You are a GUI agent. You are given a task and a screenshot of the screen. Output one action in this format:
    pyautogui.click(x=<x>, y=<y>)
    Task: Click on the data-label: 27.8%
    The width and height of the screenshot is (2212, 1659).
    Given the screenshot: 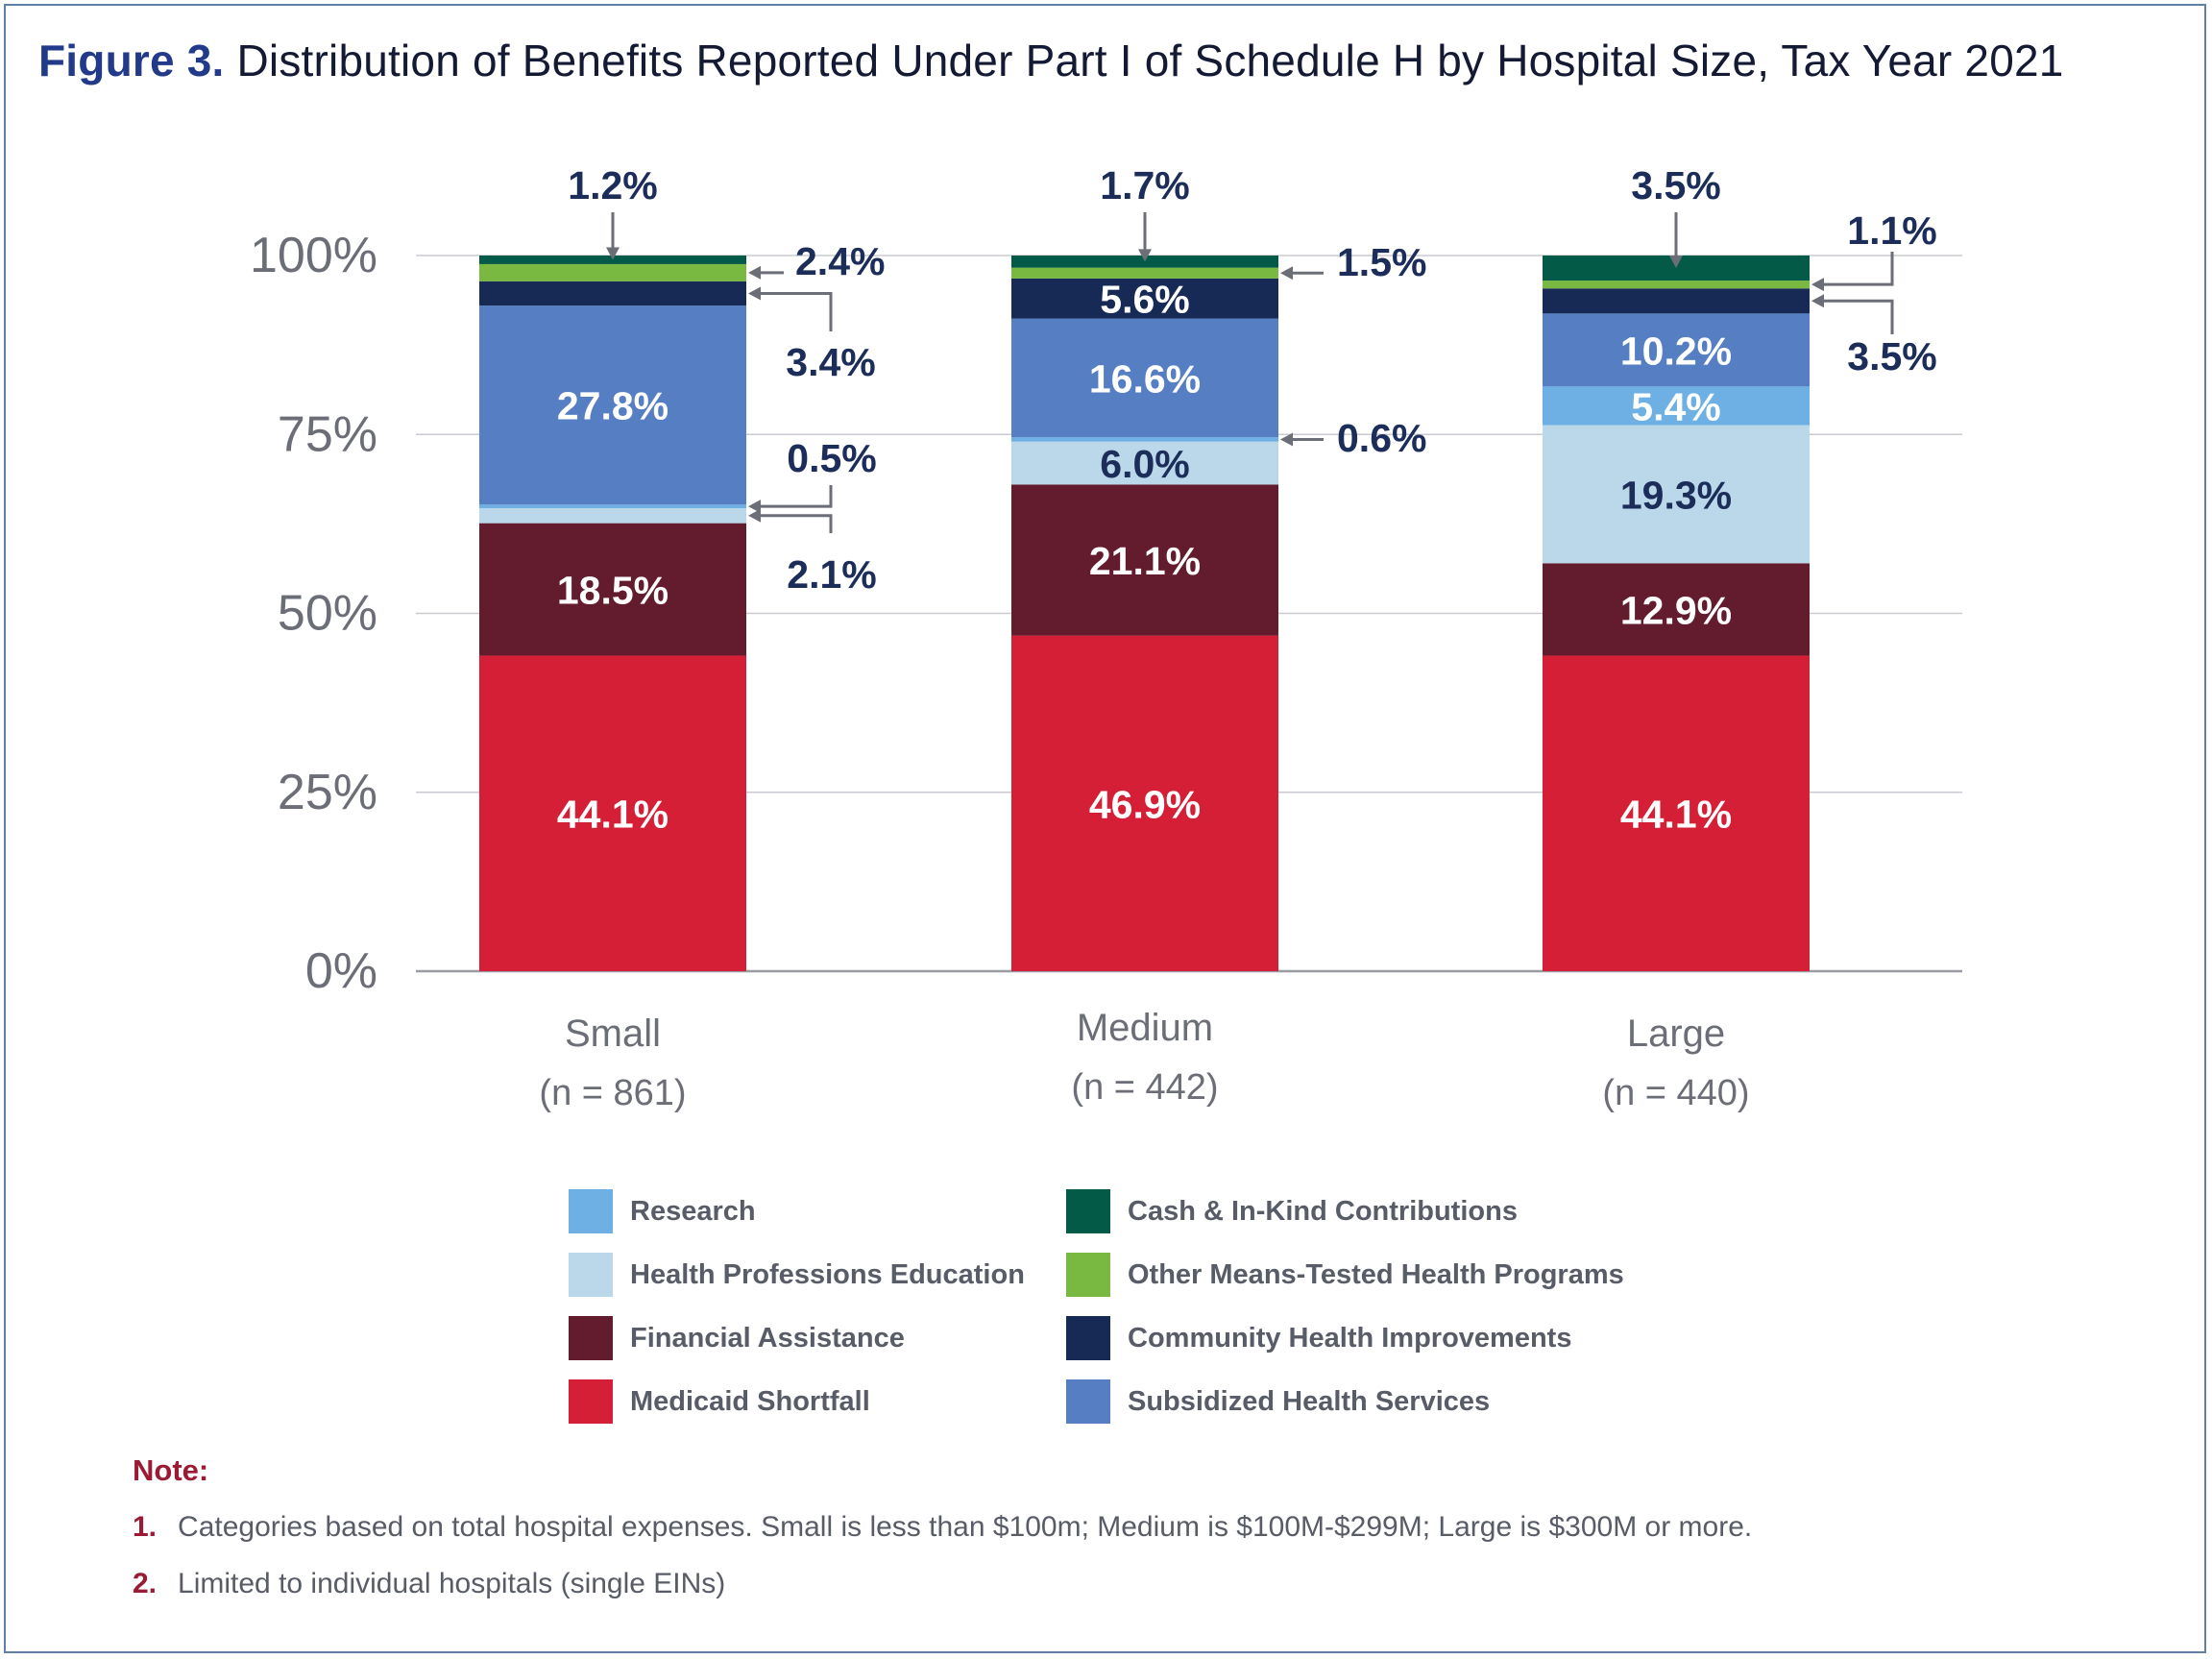 What is the action you would take?
    pyautogui.click(x=612, y=406)
    